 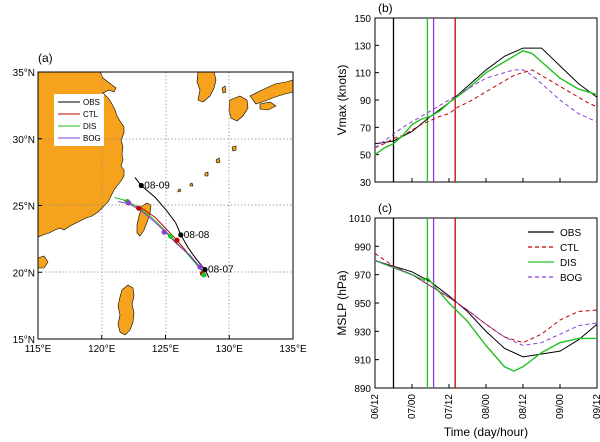 I want to click on date-label: 08-08, so click(x=197, y=235).